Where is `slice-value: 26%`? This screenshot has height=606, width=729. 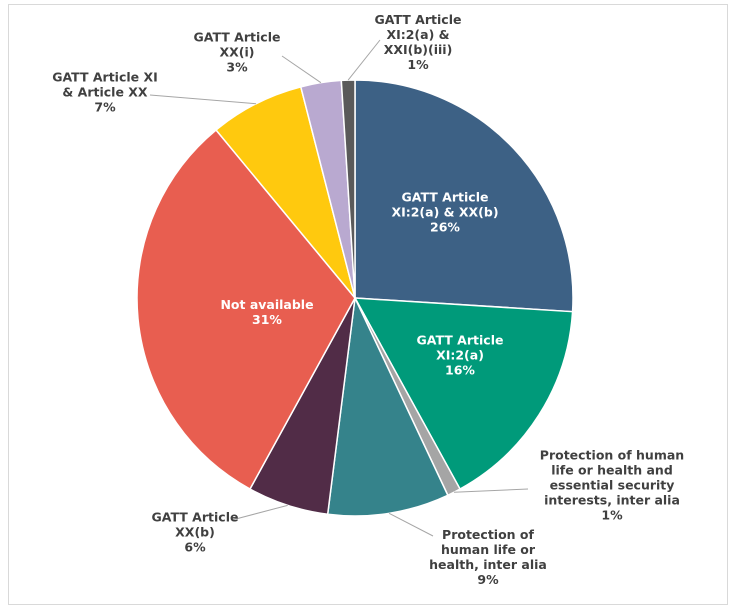
slice-value: 26% is located at coordinates (445, 227).